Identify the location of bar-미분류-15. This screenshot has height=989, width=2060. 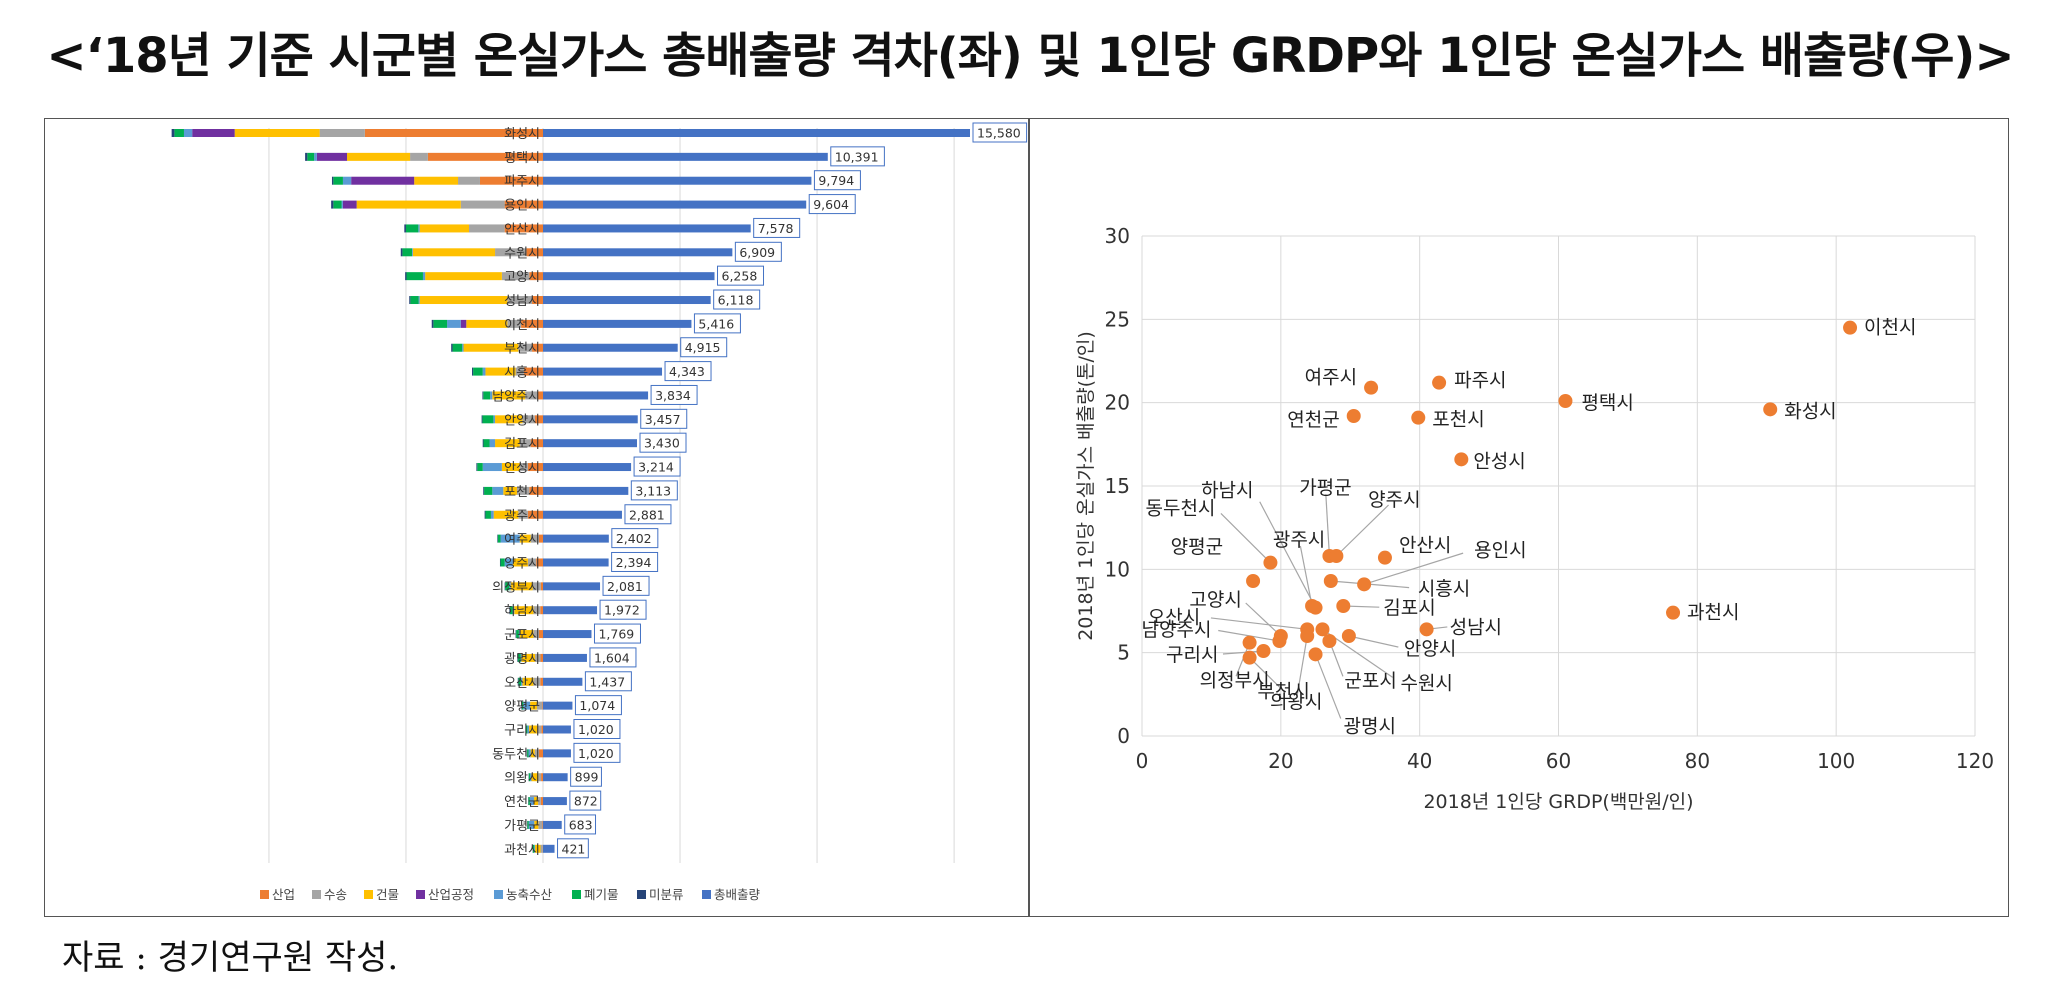
(484, 490).